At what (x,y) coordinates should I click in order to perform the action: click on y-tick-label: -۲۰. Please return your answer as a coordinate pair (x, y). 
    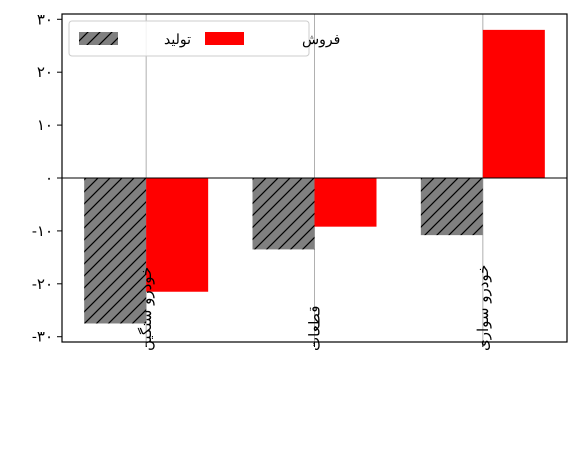
    Looking at the image, I should click on (42, 284).